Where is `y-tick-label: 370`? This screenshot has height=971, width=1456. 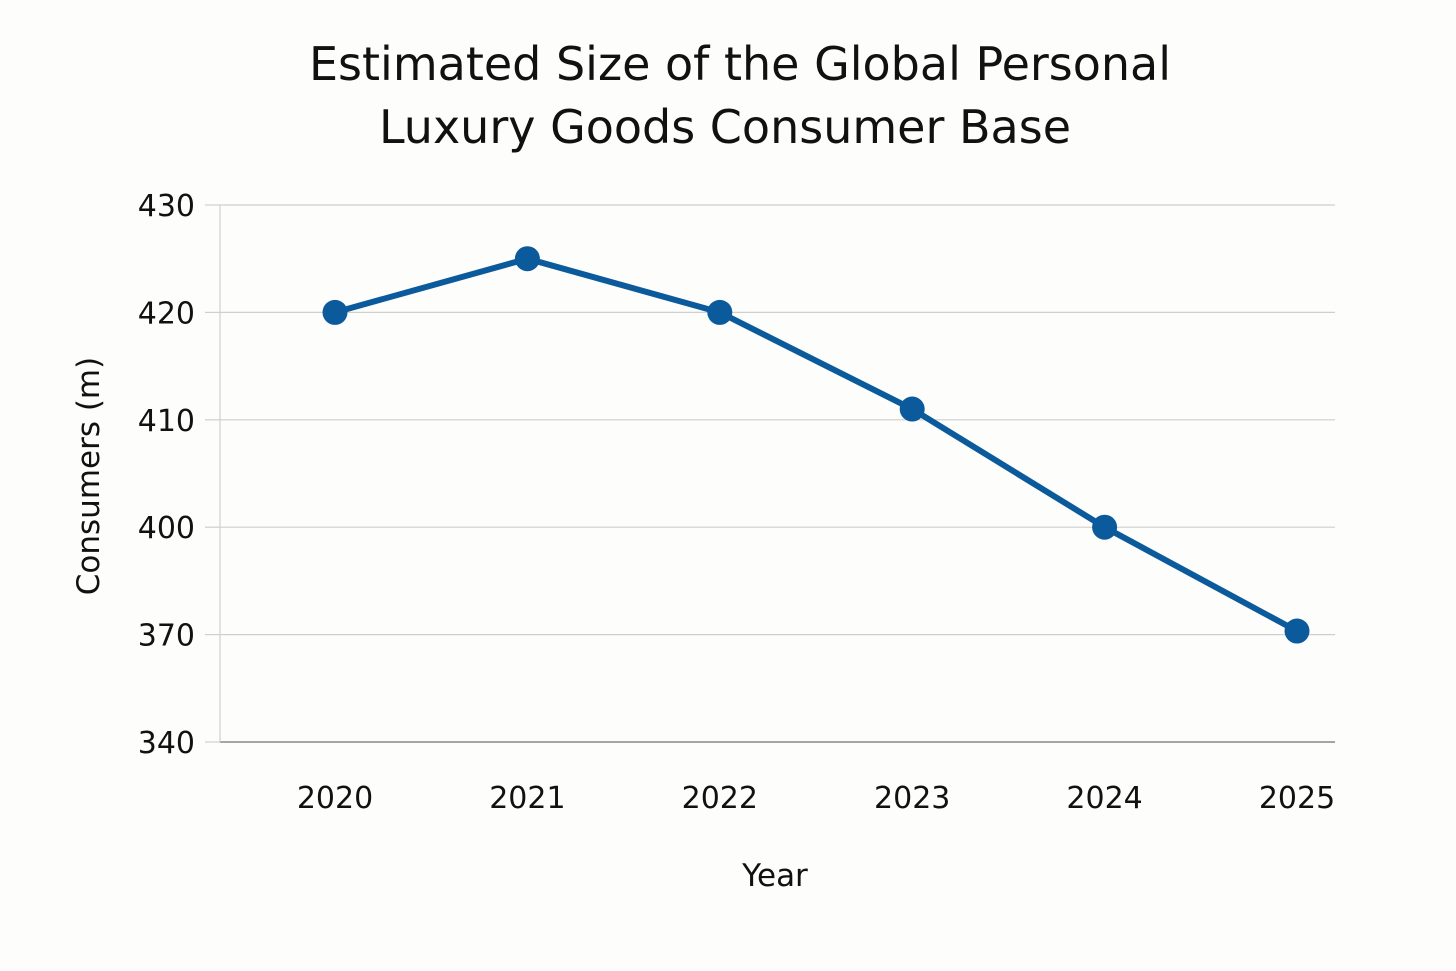 y-tick-label: 370 is located at coordinates (166, 636).